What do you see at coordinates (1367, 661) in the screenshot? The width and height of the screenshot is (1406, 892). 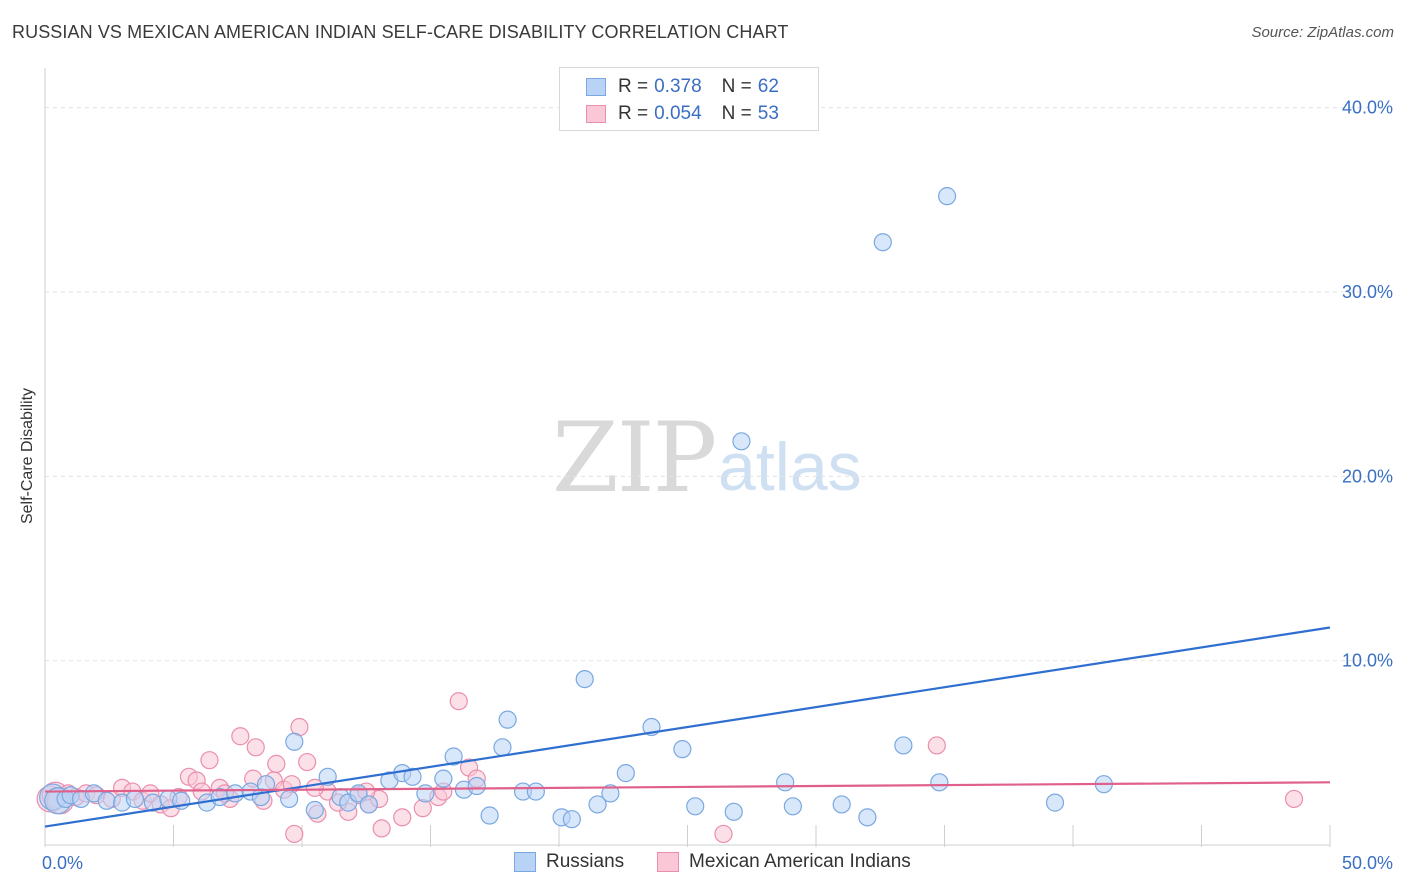 I see `y-tick-label: 10.0%` at bounding box center [1367, 661].